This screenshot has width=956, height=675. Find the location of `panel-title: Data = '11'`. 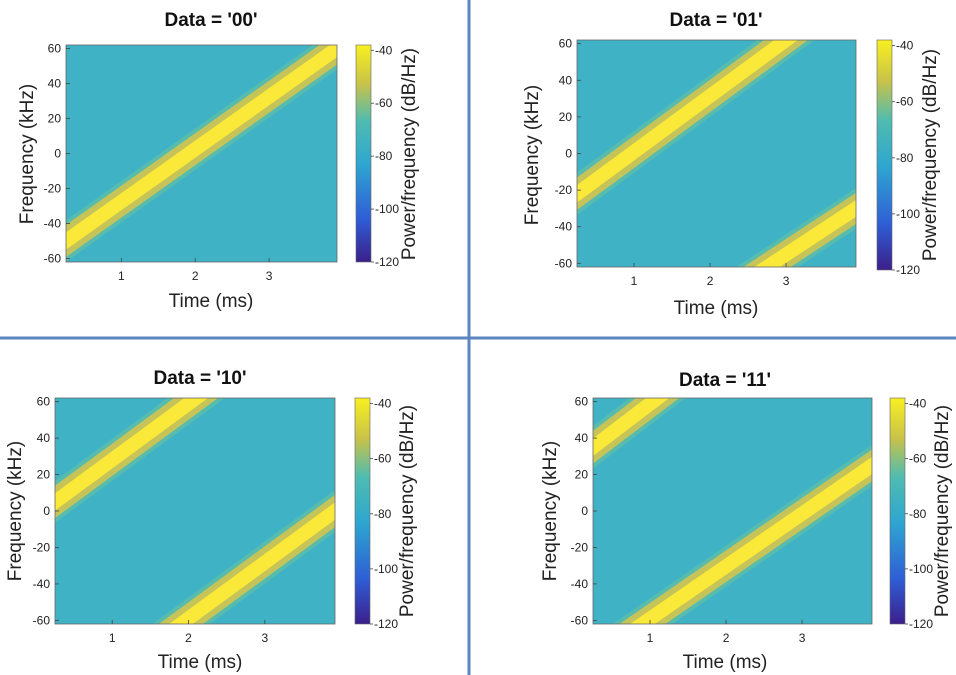

panel-title: Data = '11' is located at coordinates (725, 380).